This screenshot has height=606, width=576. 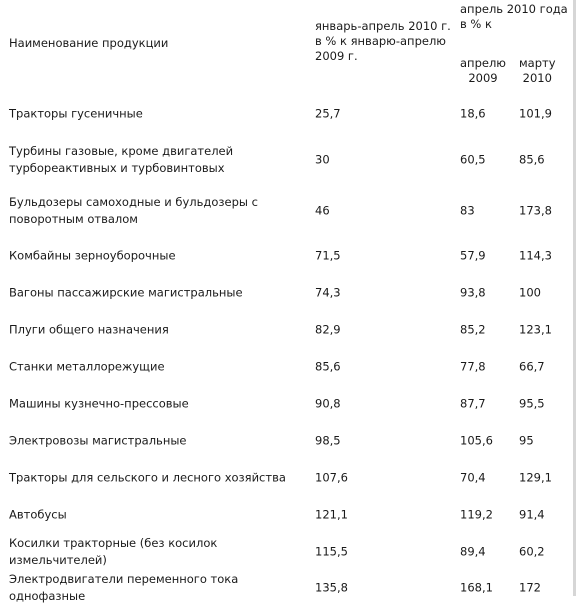 What do you see at coordinates (133, 202) in the screenshot?
I see `product-name-line: Бульдозеры самоходные и бульдозеры с` at bounding box center [133, 202].